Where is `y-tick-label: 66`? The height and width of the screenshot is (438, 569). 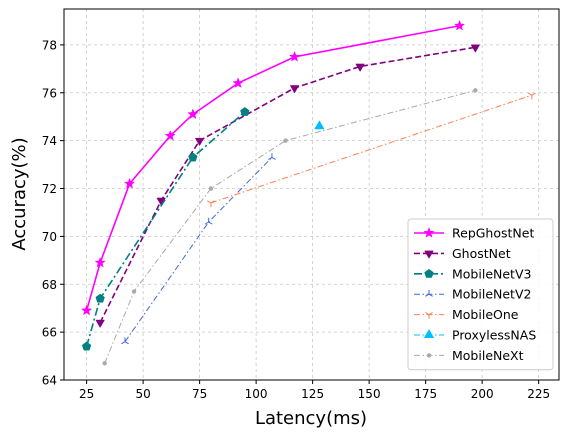 y-tick-label: 66 is located at coordinates (49, 333).